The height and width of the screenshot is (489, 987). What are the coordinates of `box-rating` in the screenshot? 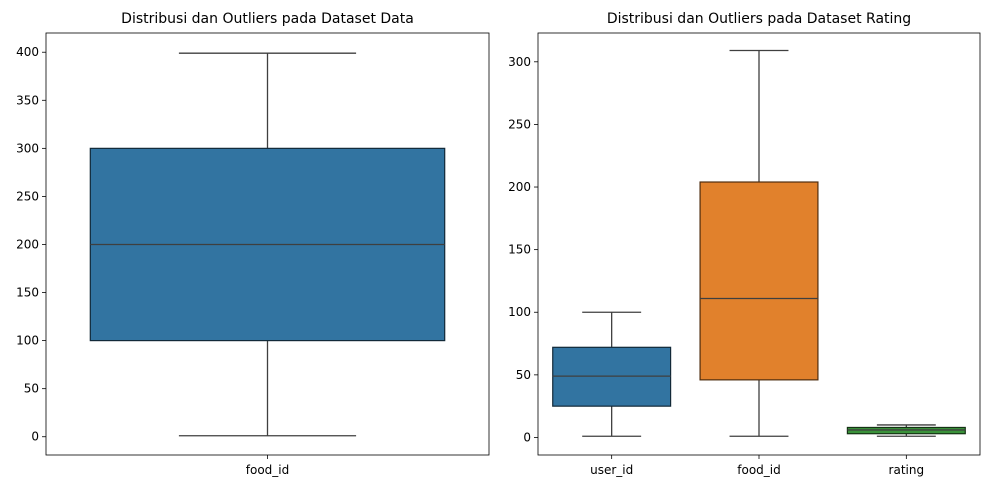 It's located at (906, 430).